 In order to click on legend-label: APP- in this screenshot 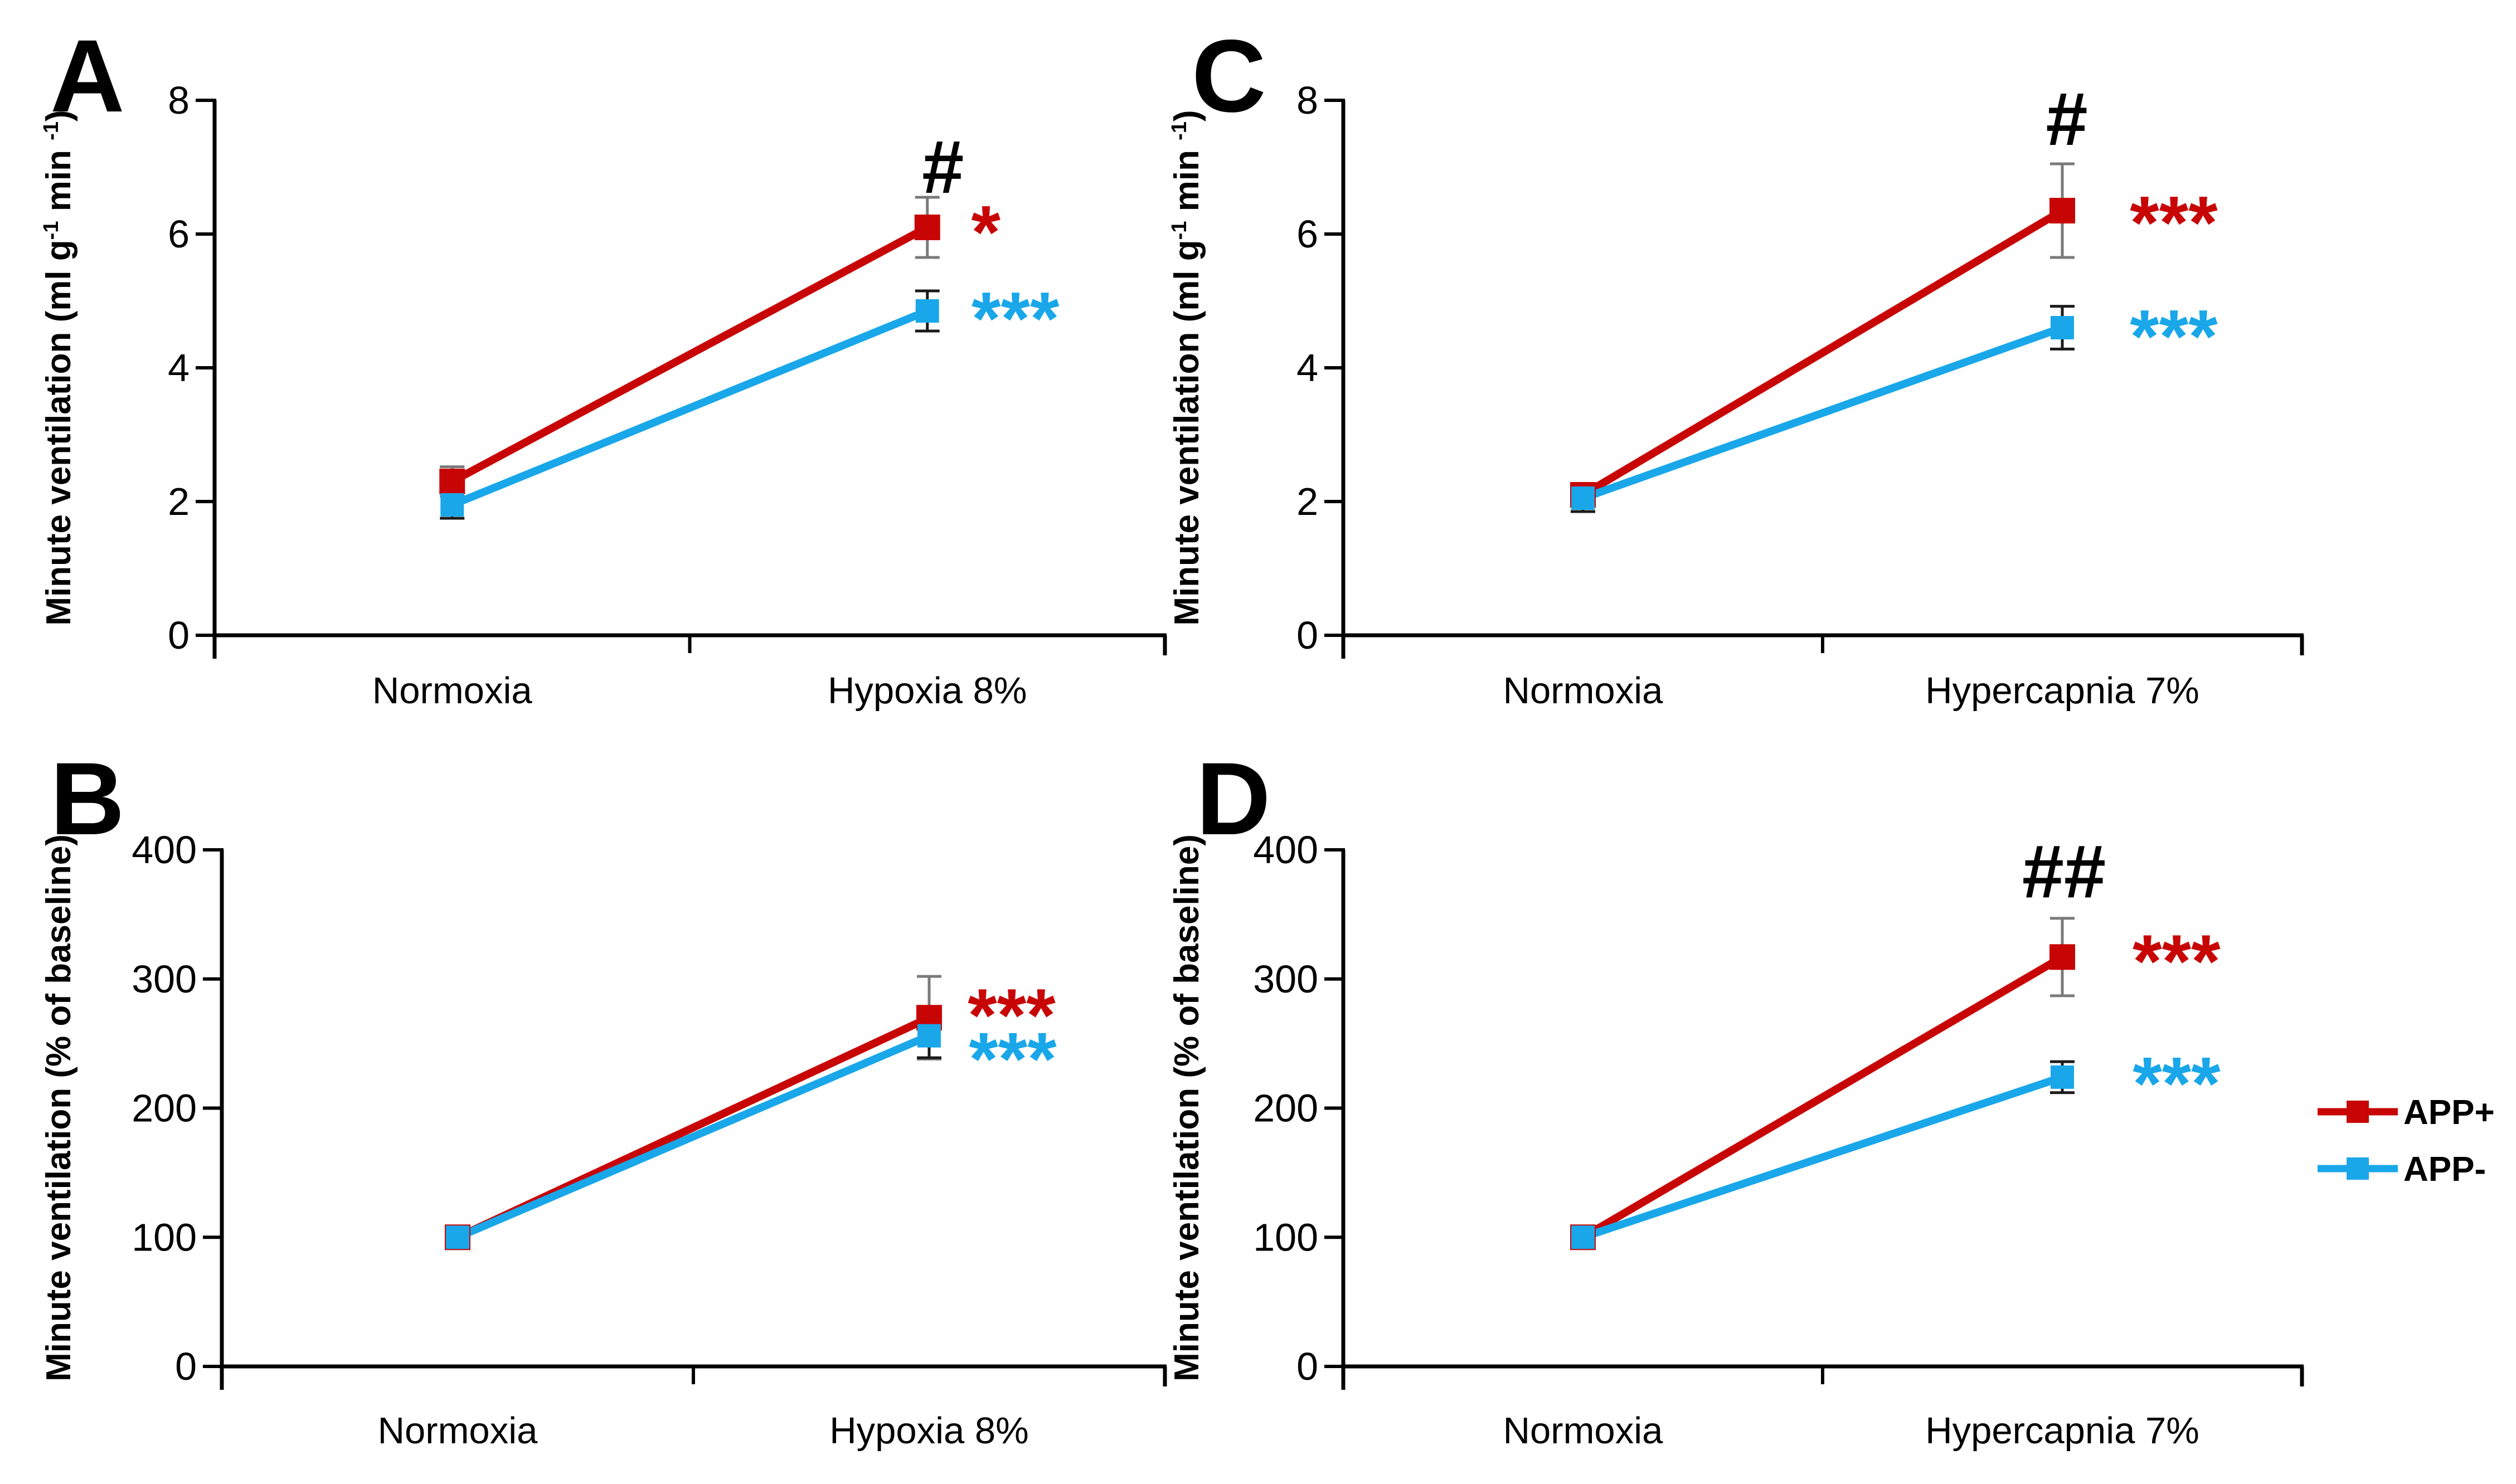, I will do `click(2444, 1169)`.